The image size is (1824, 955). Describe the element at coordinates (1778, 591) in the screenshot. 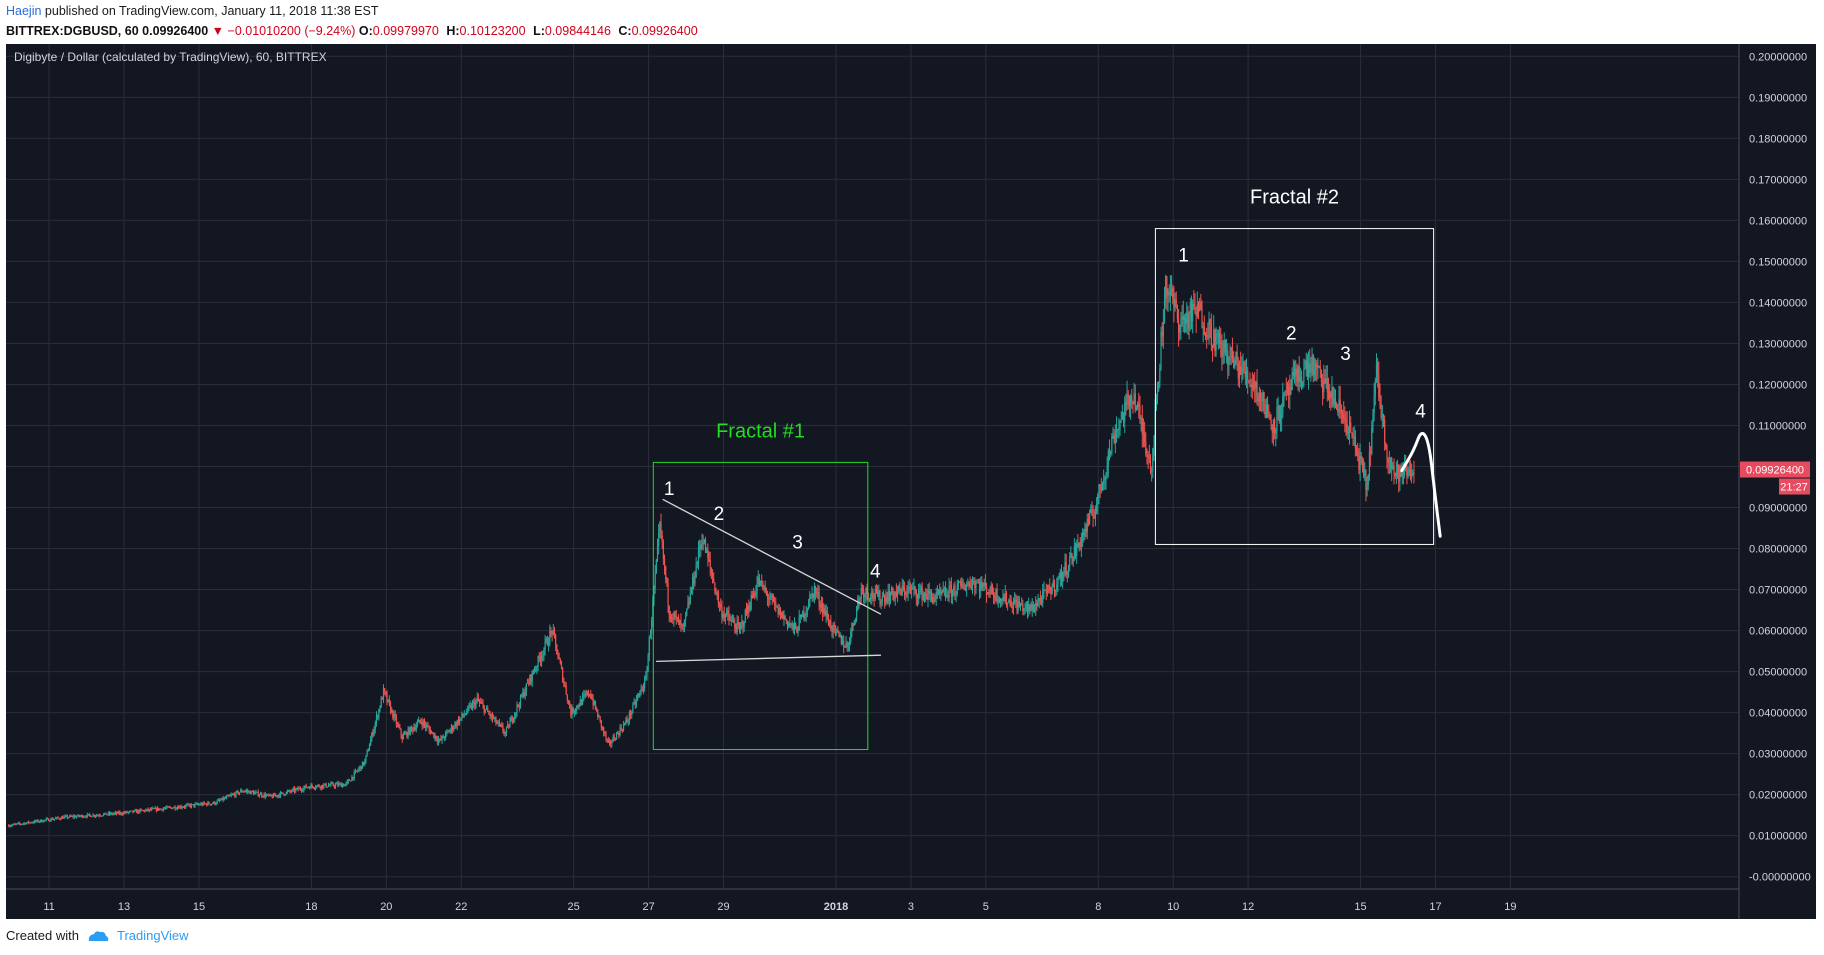

I see `price-tick-label: 0.07000000` at that location.